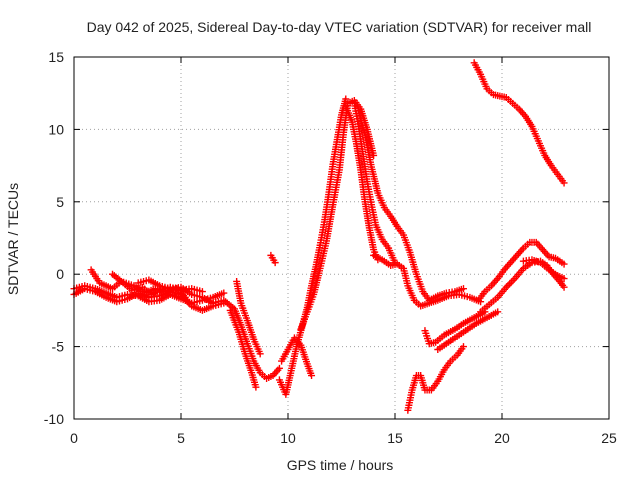 The image size is (640, 480). What do you see at coordinates (340, 465) in the screenshot?
I see `x-axis-label: GPS time / hours` at bounding box center [340, 465].